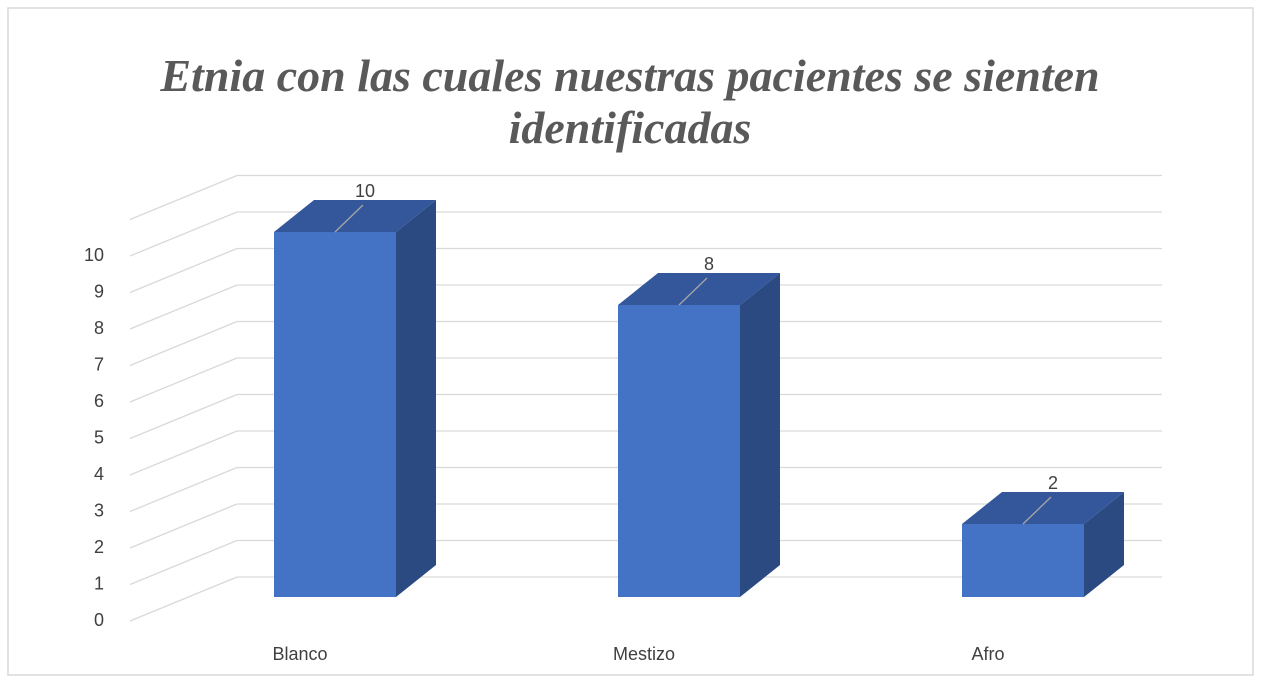  Describe the element at coordinates (99, 510) in the screenshot. I see `y-tick-label: 3` at that location.